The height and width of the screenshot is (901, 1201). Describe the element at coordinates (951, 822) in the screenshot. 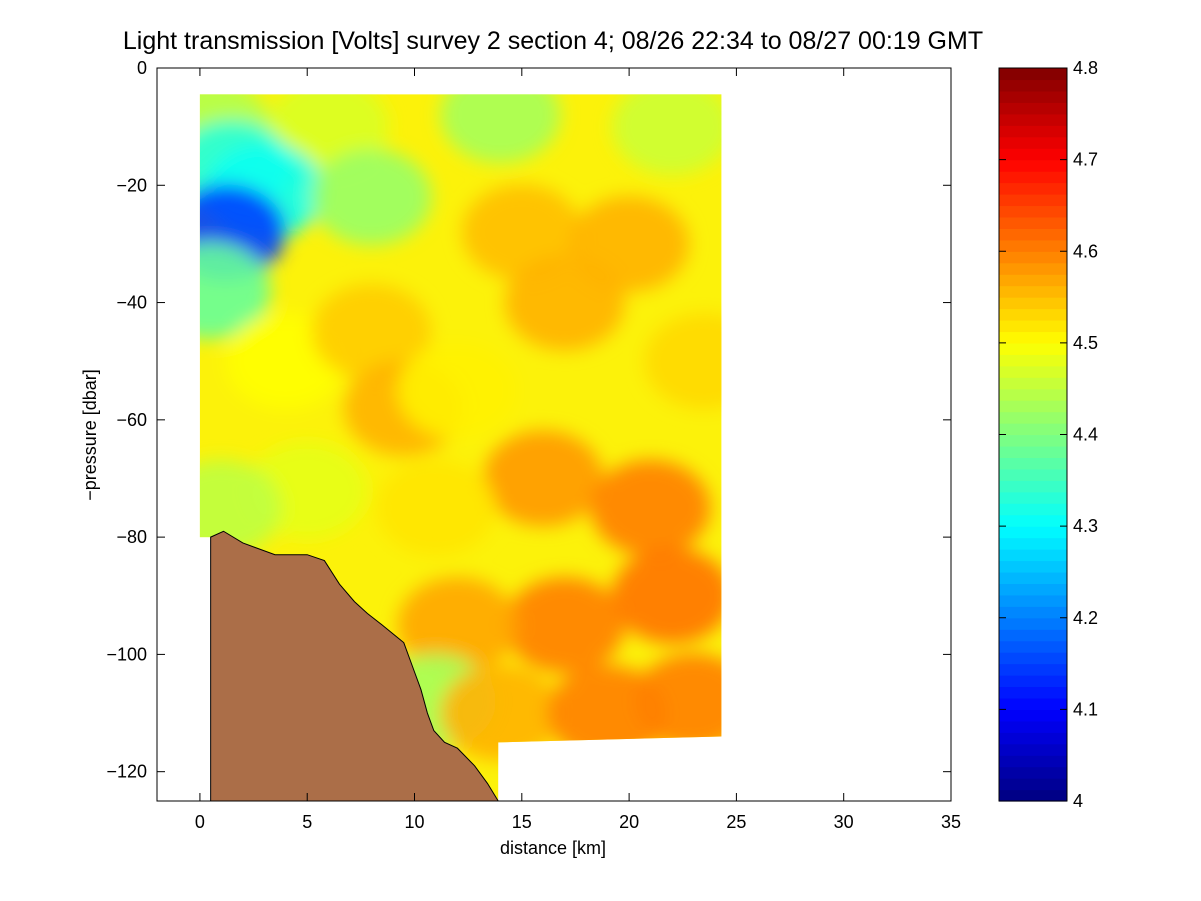

I see `x-tick-label: 35` at that location.